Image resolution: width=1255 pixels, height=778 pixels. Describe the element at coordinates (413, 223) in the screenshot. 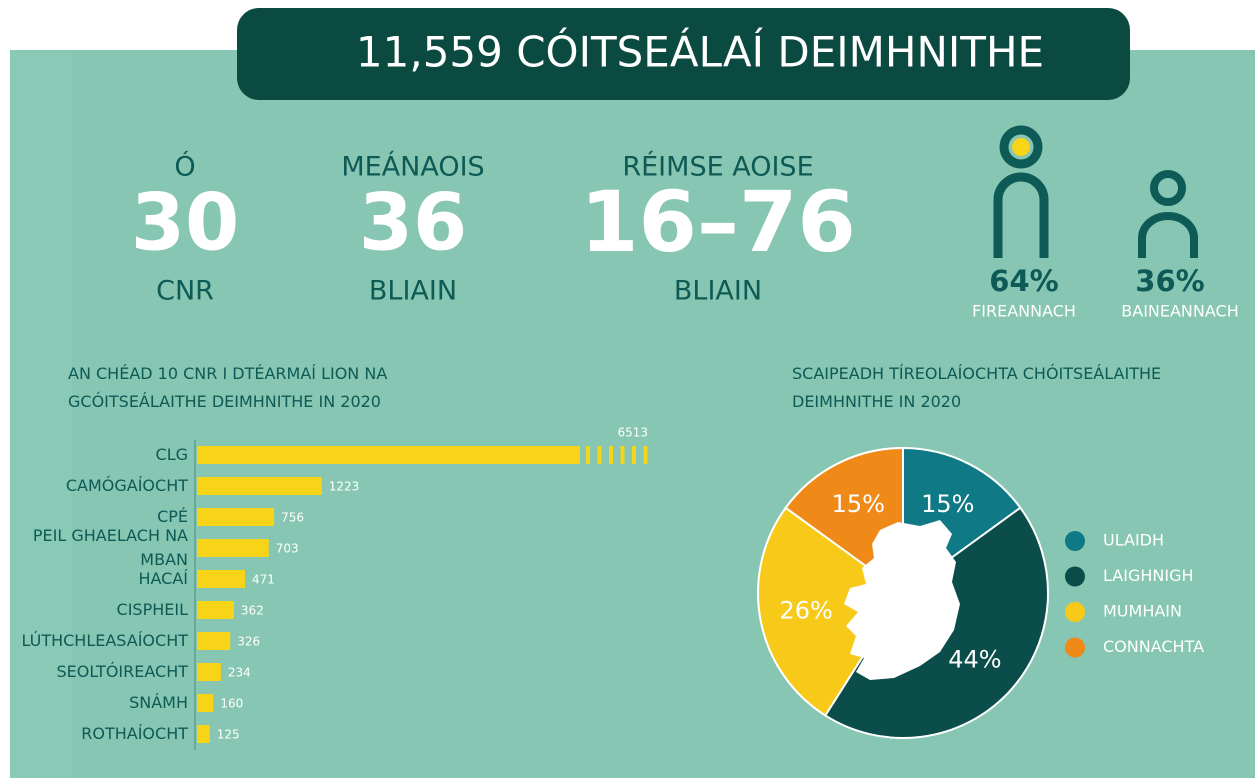

I see `stat-value: 36` at that location.